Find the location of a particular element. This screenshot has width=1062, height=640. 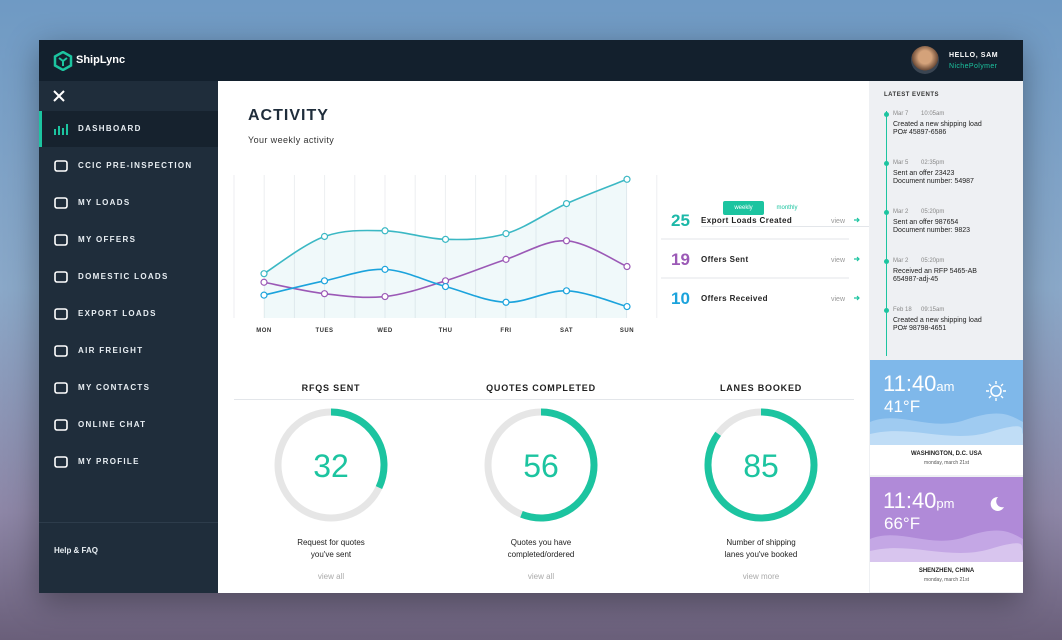

nav-label: MY PROFILE is located at coordinates (109, 461).